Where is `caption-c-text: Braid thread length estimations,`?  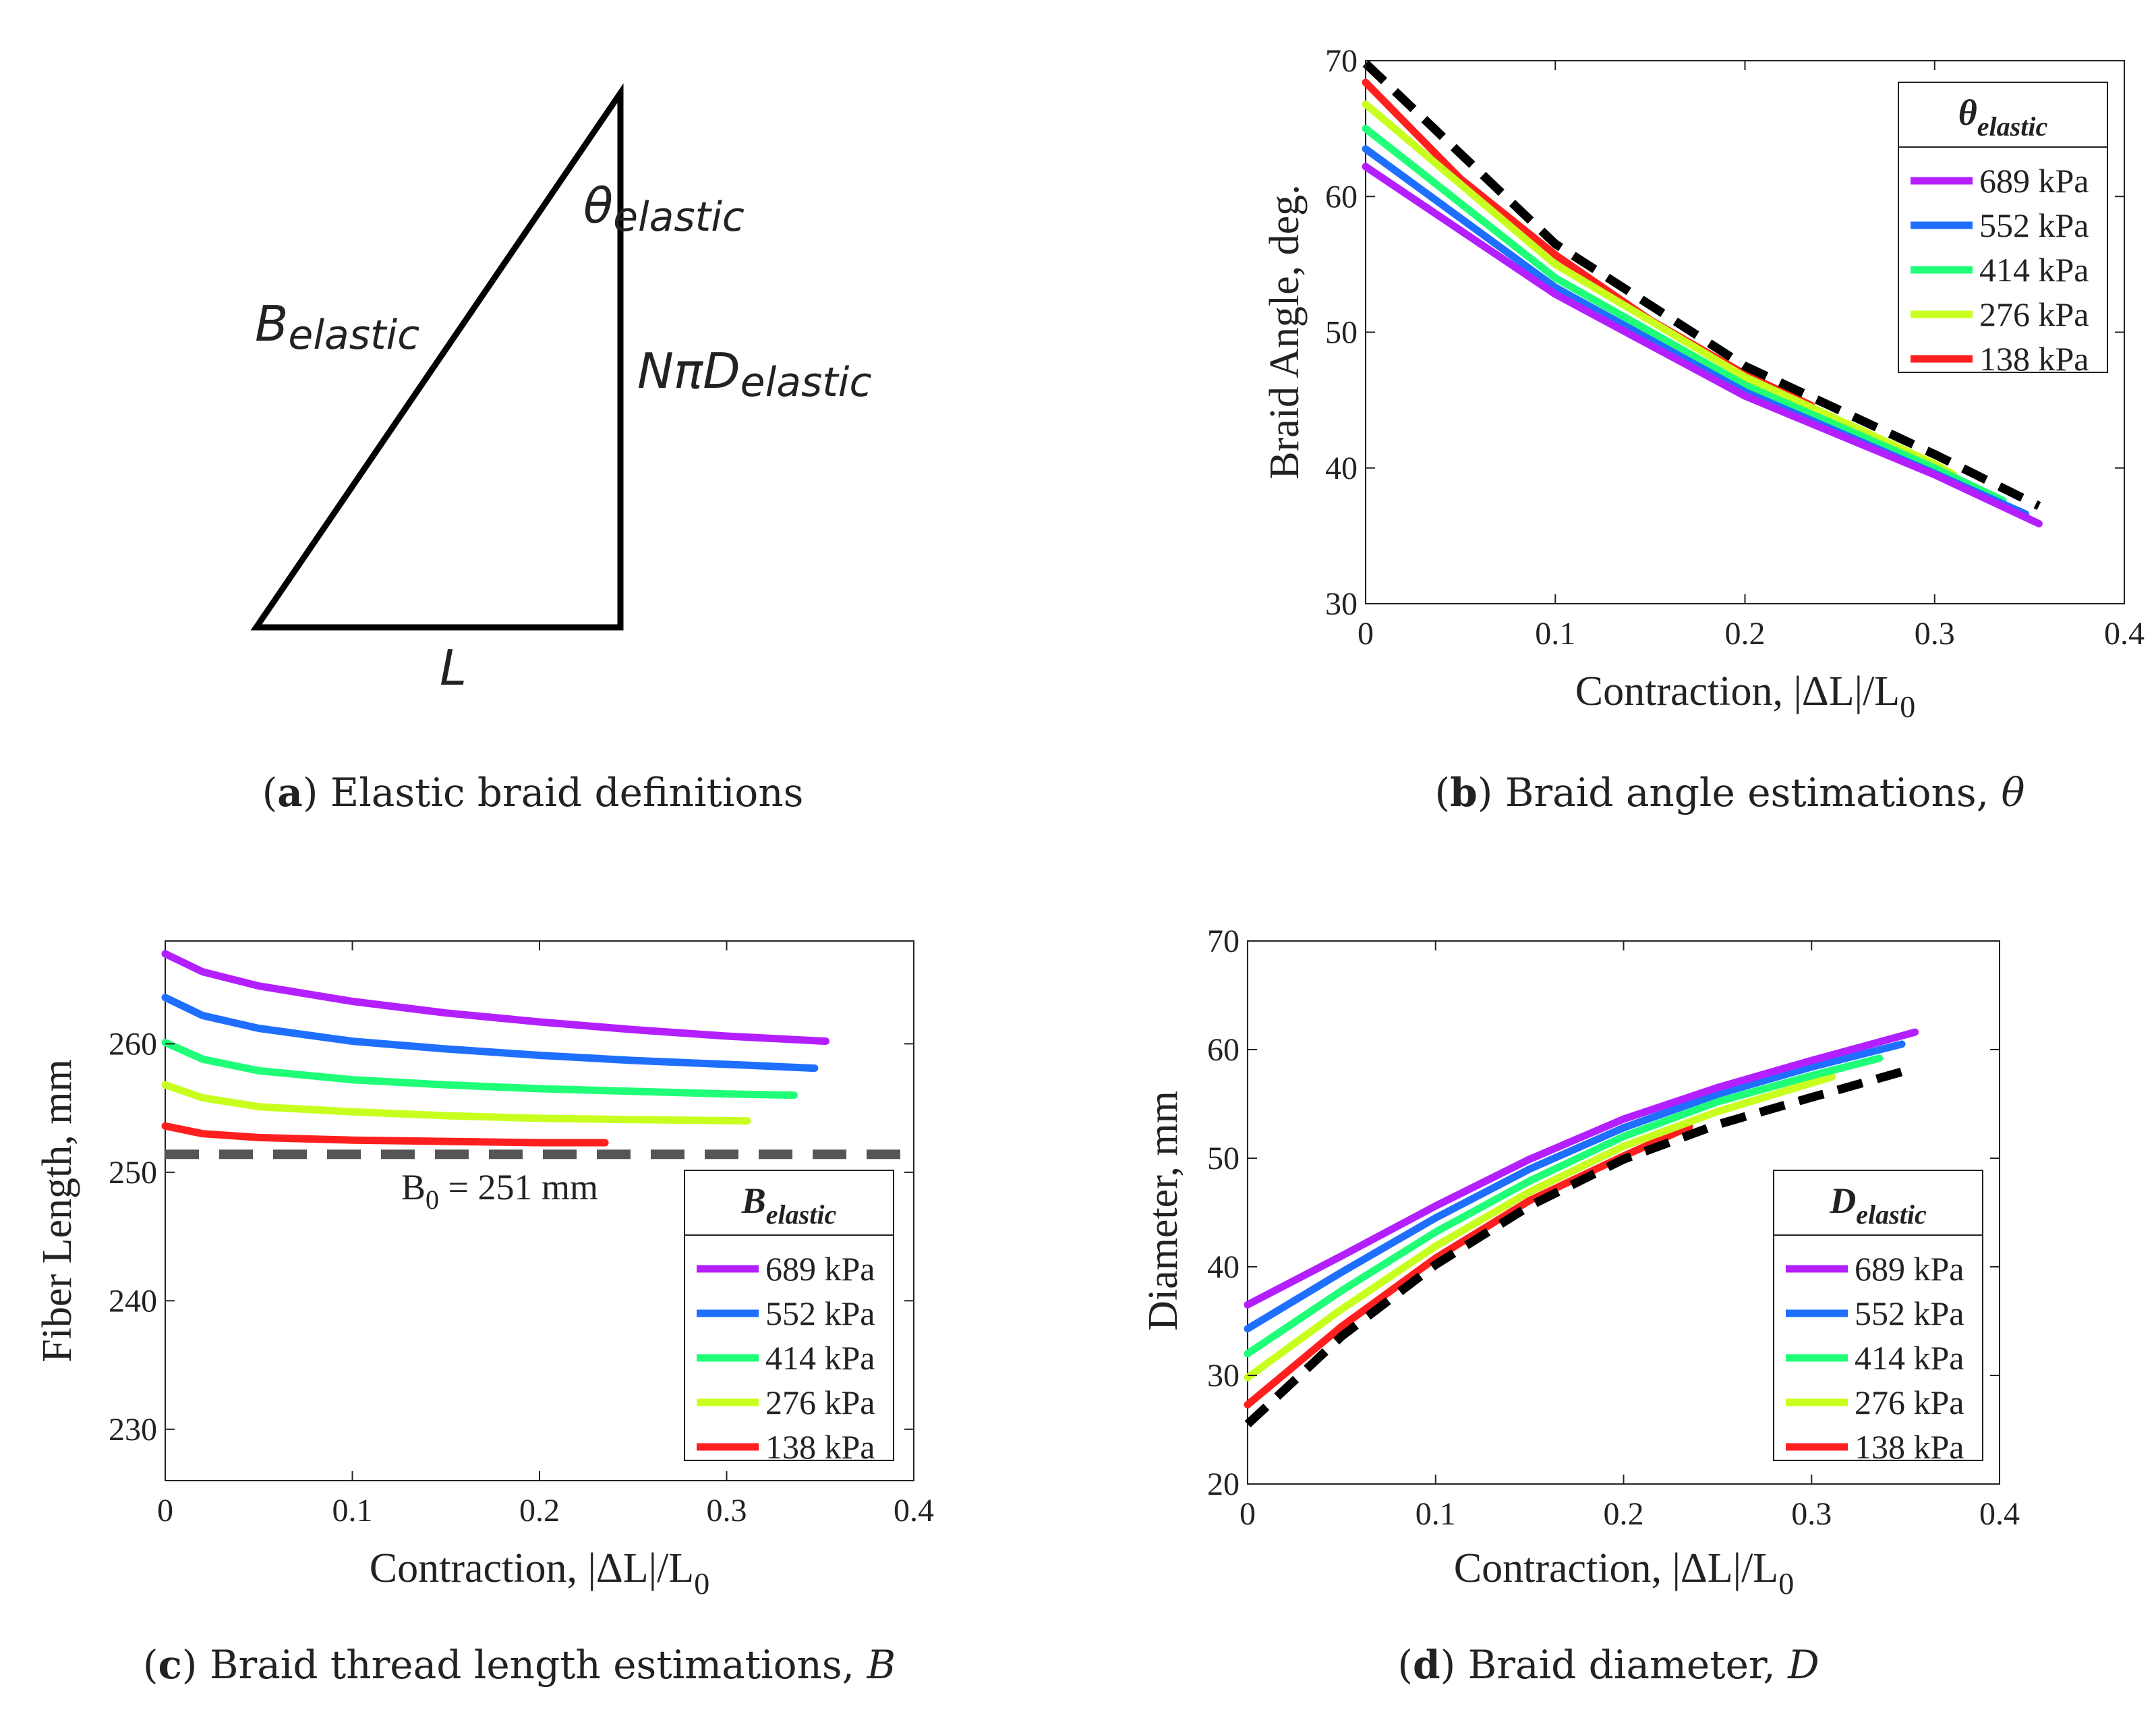 caption-c-text: Braid thread length estimations, is located at coordinates (538, 1665).